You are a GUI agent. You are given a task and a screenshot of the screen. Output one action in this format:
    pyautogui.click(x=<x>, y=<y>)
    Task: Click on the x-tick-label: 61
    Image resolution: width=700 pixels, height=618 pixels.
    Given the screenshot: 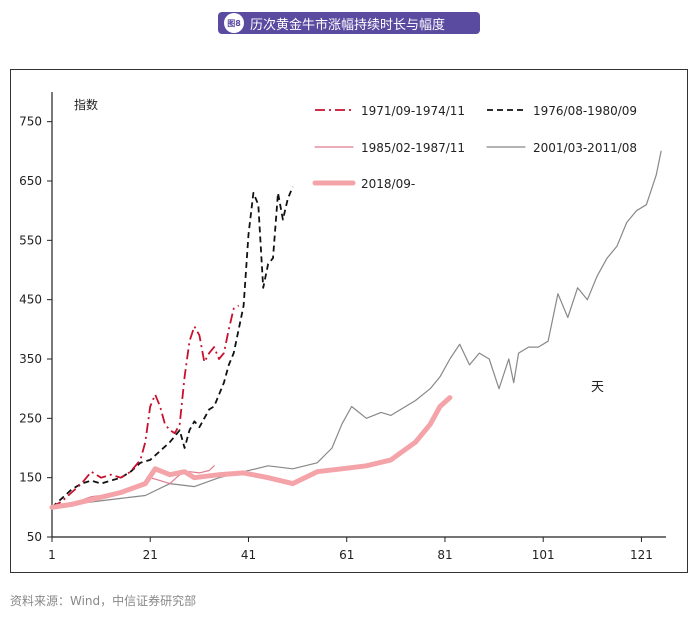 What is the action you would take?
    pyautogui.click(x=346, y=555)
    